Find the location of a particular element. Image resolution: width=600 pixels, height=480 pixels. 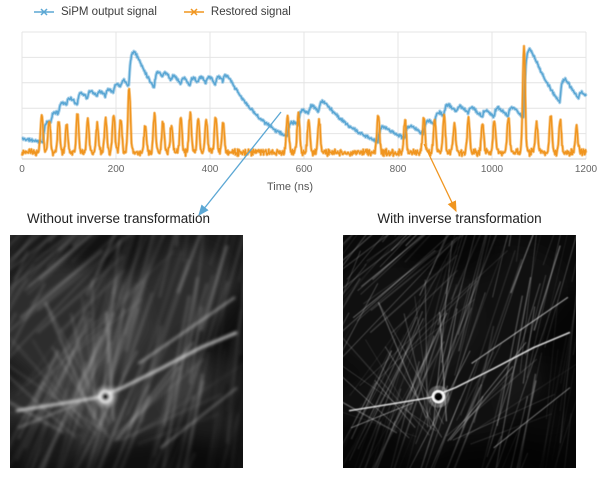

legend-item-sipm: SiPM output signal is located at coordinates (95, 12).